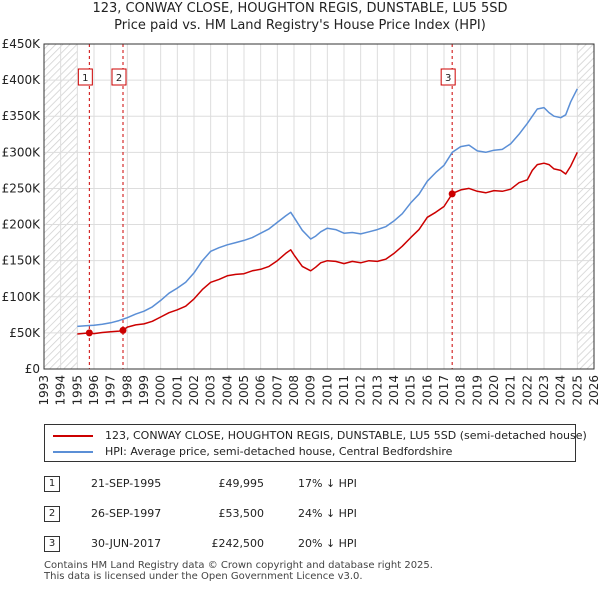  What do you see at coordinates (52, 514) in the screenshot?
I see `sale-number: 2` at bounding box center [52, 514].